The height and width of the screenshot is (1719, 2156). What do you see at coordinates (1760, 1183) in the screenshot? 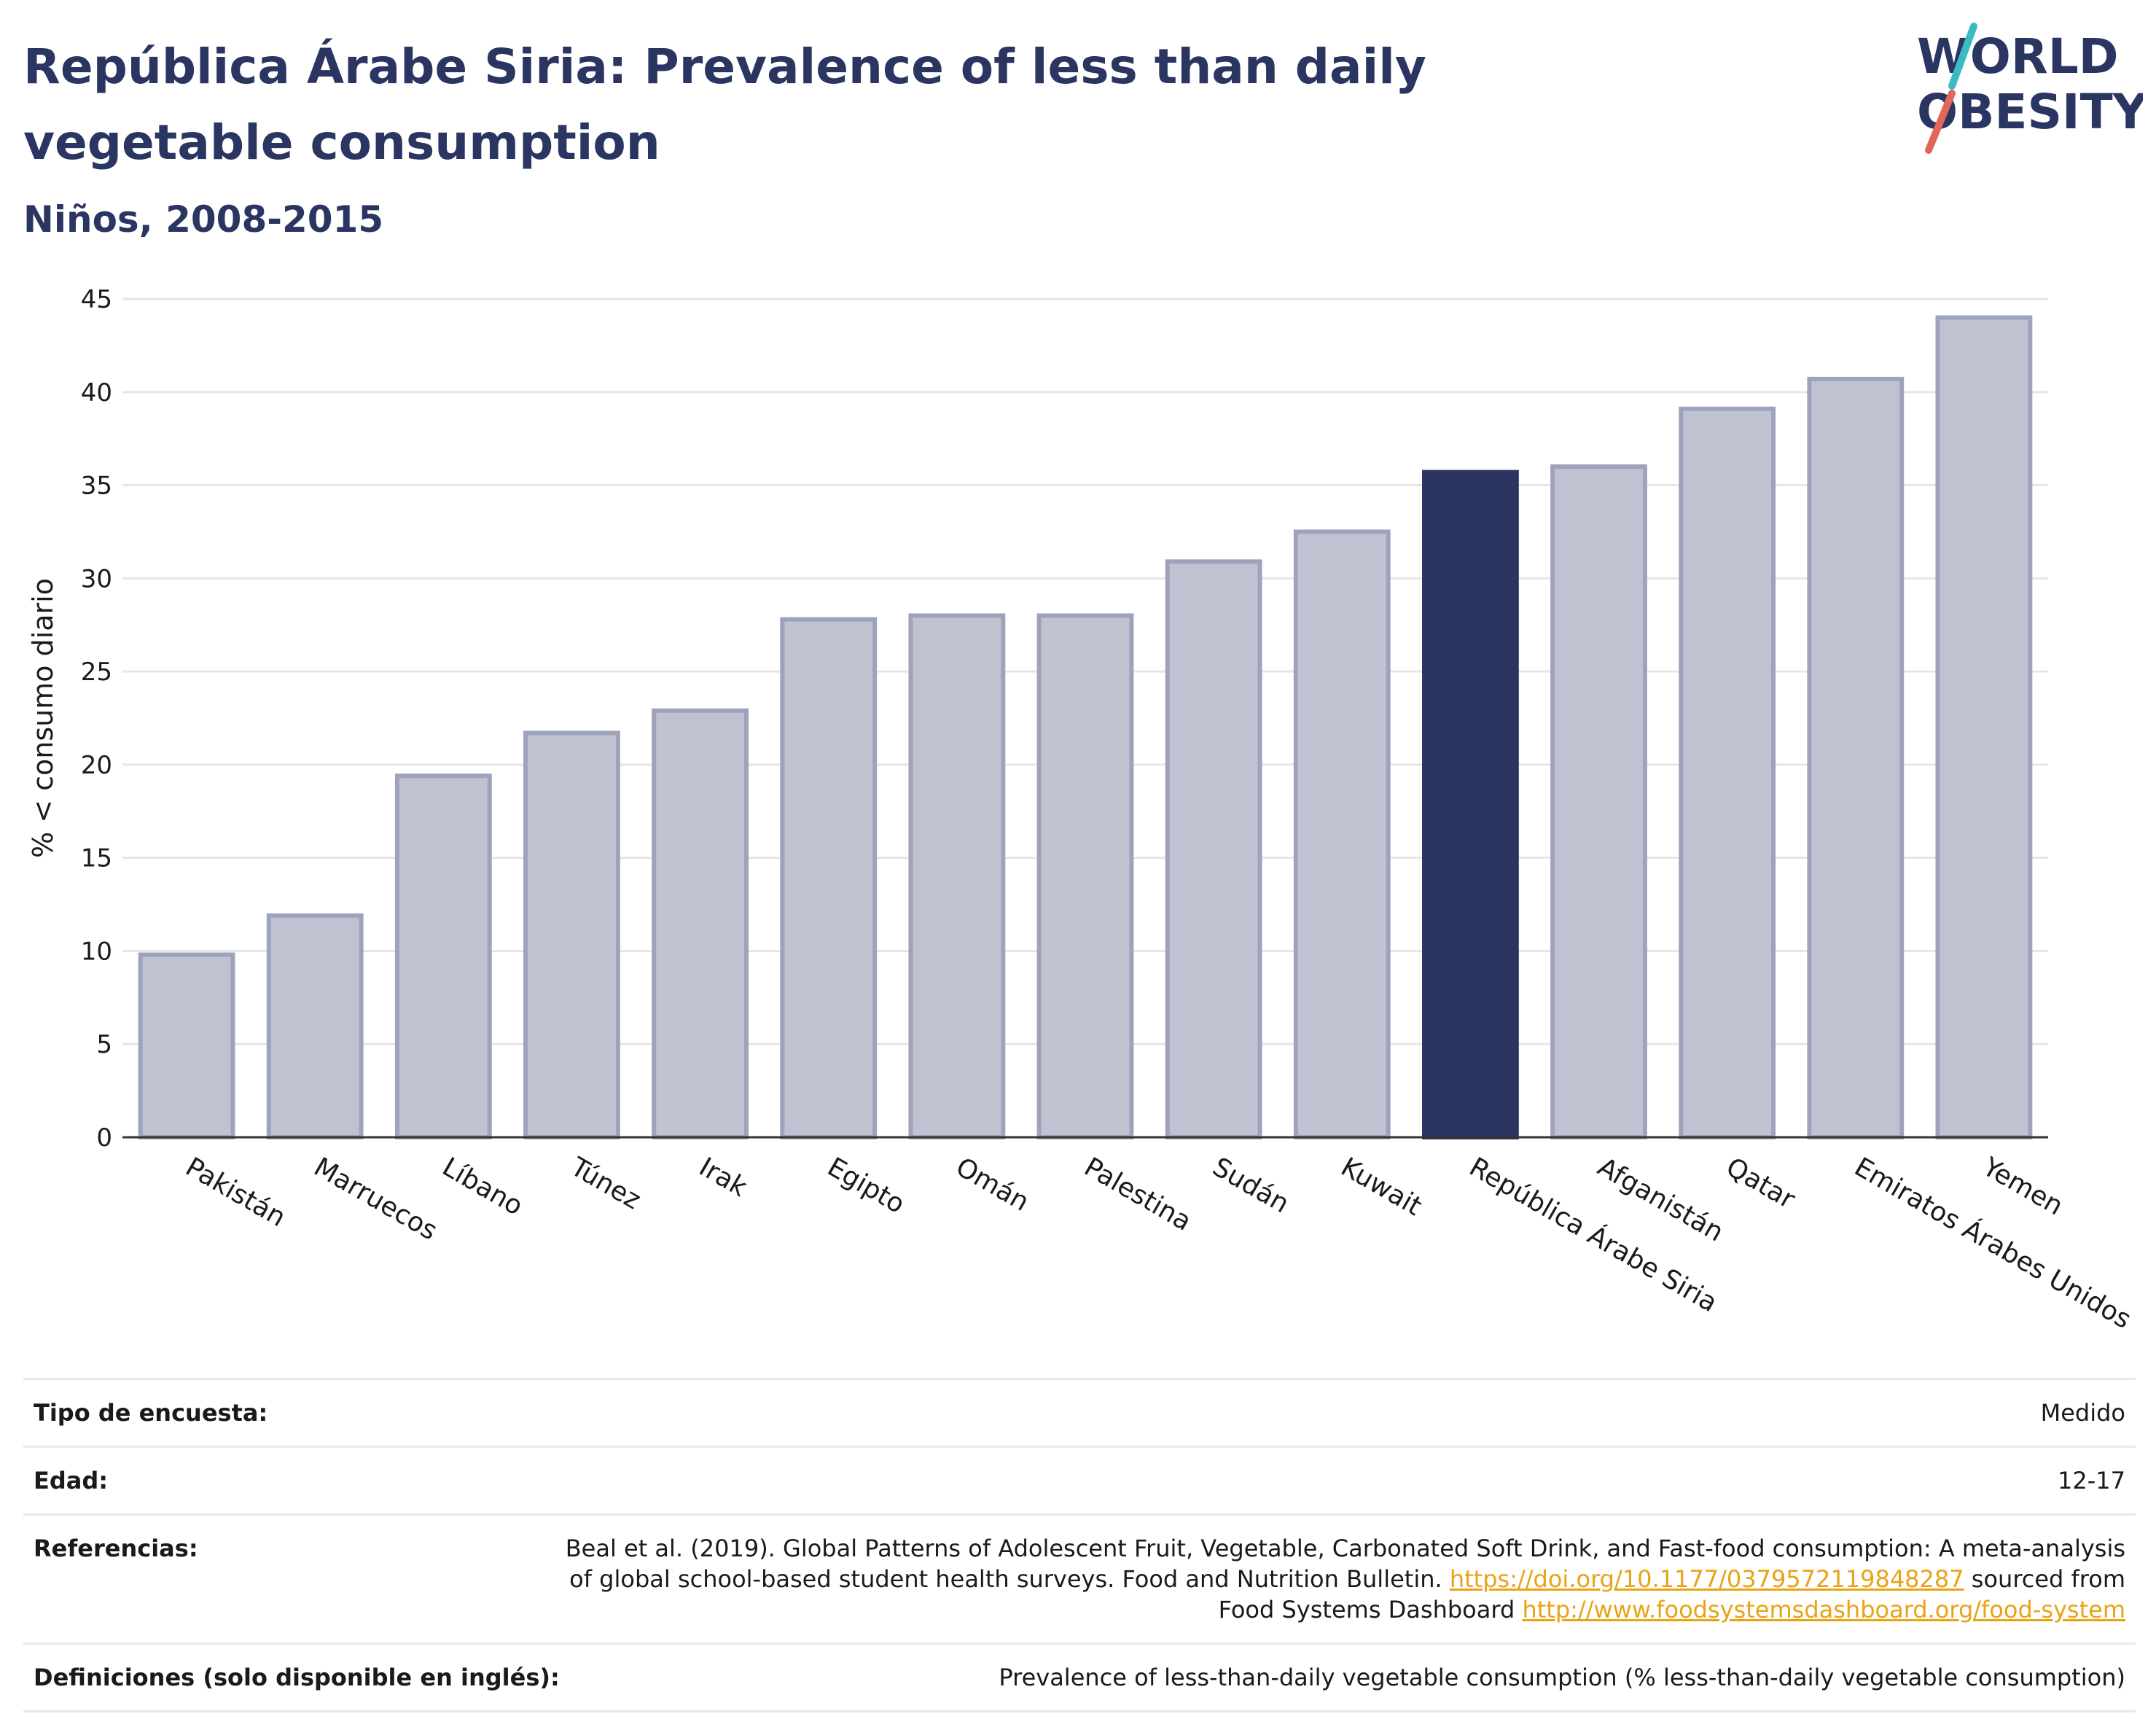
I see `x-tick-label: Qatar` at bounding box center [1760, 1183].